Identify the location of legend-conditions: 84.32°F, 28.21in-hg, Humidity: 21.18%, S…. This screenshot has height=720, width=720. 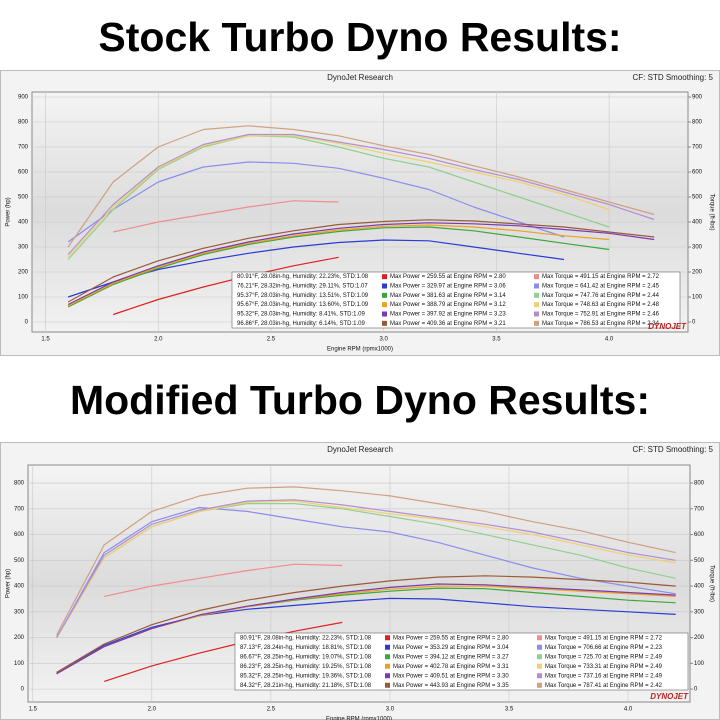
(306, 686).